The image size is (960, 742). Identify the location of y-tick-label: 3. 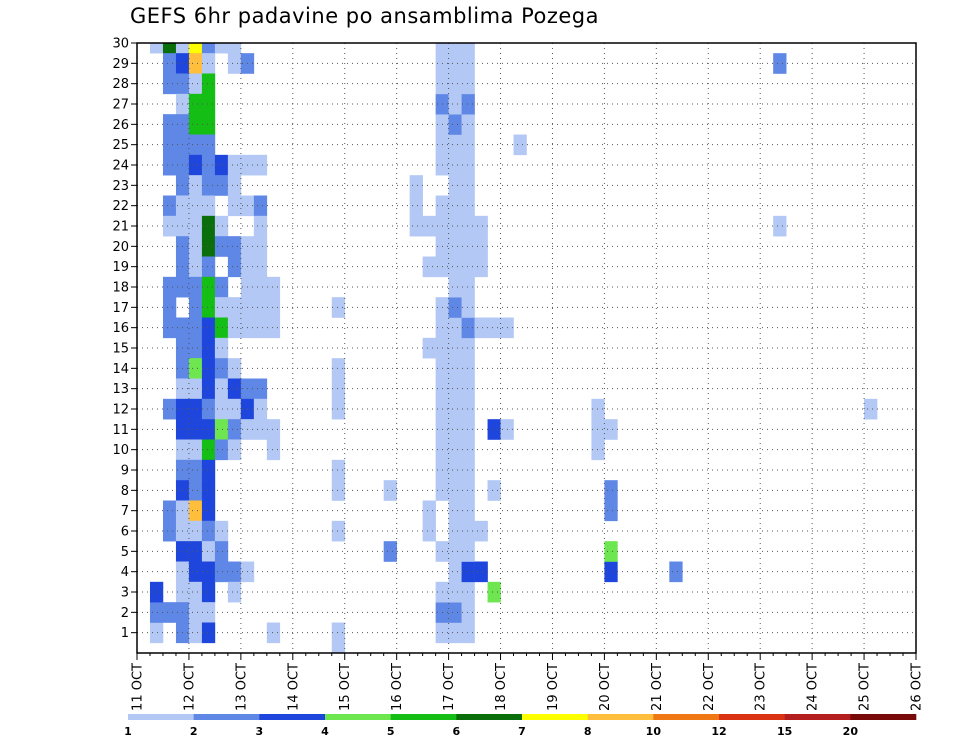
(125, 593).